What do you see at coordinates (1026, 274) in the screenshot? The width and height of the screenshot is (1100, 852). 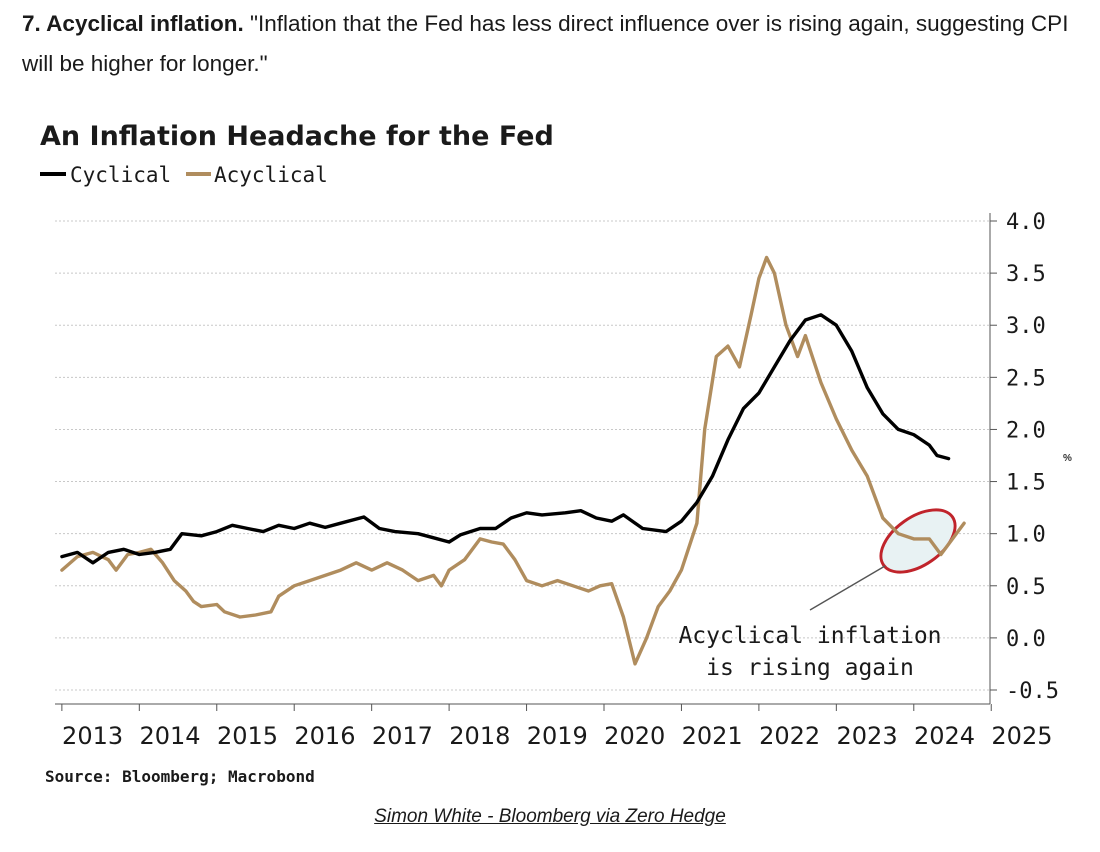 I see `y-tick-label: 3.5` at bounding box center [1026, 274].